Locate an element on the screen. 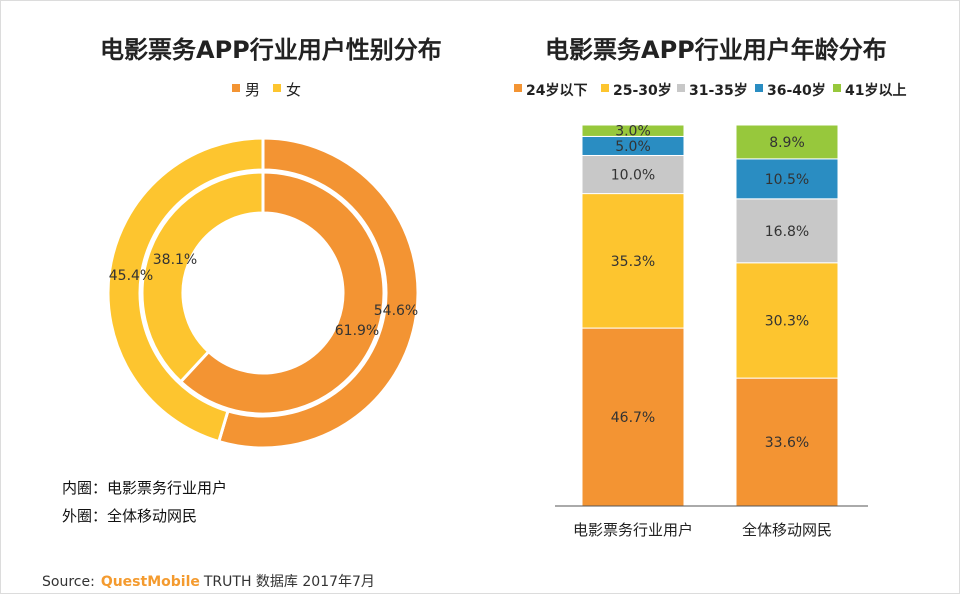 This screenshot has height=594, width=960. outer-ring-note: 外圈：全体移动网民 is located at coordinates (130, 516).